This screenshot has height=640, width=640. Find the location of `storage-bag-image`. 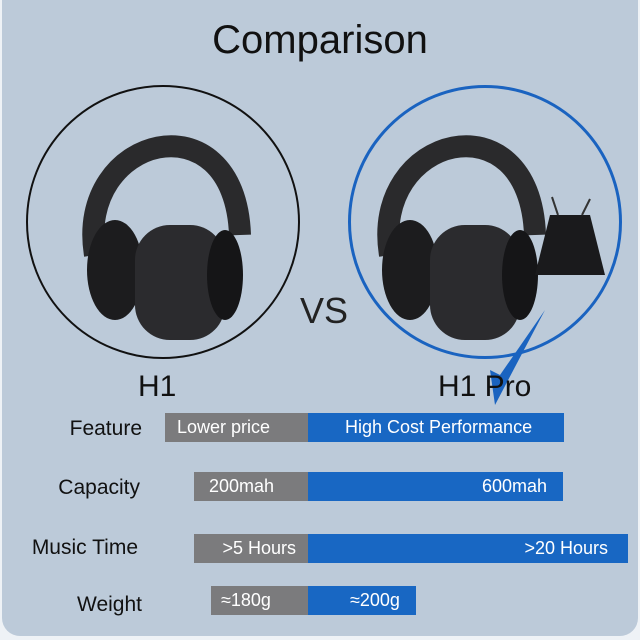

storage-bag-image is located at coordinates (570, 235).